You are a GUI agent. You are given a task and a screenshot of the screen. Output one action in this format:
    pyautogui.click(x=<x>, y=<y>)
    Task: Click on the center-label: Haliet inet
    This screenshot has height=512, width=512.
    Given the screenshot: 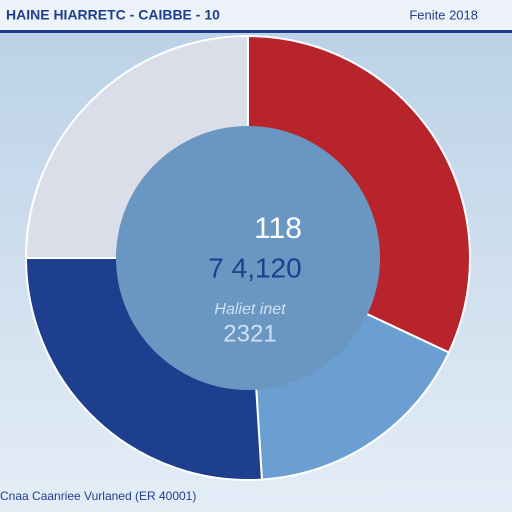 What is the action you would take?
    pyautogui.click(x=250, y=309)
    